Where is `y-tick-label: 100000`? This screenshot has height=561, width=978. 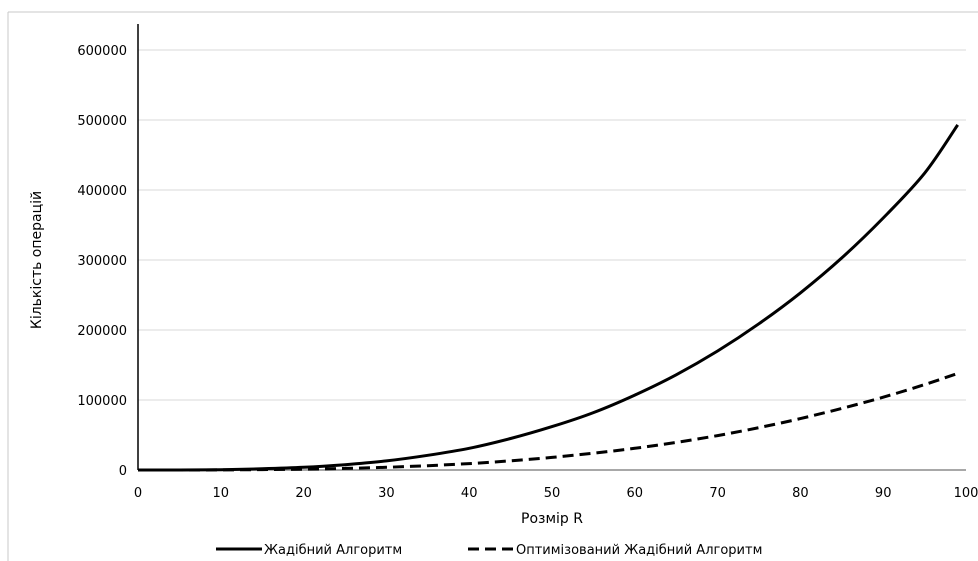 y-tick-label: 100000 is located at coordinates (102, 401).